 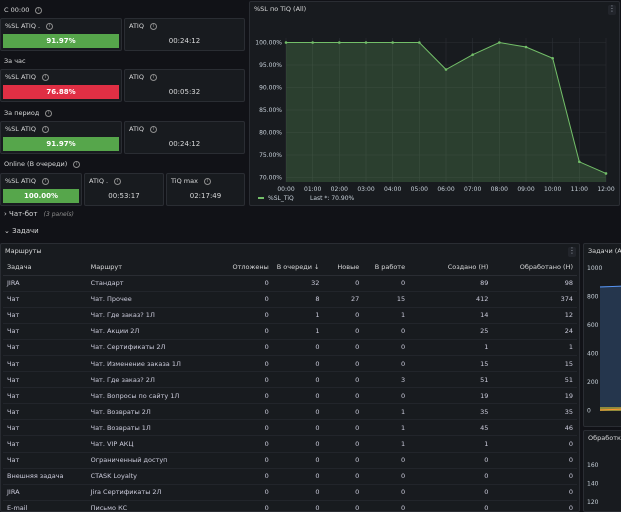 I want to click on stat-panel-sl-atiq-today: %SL ATIQ . i 91.97%, so click(x=61, y=34).